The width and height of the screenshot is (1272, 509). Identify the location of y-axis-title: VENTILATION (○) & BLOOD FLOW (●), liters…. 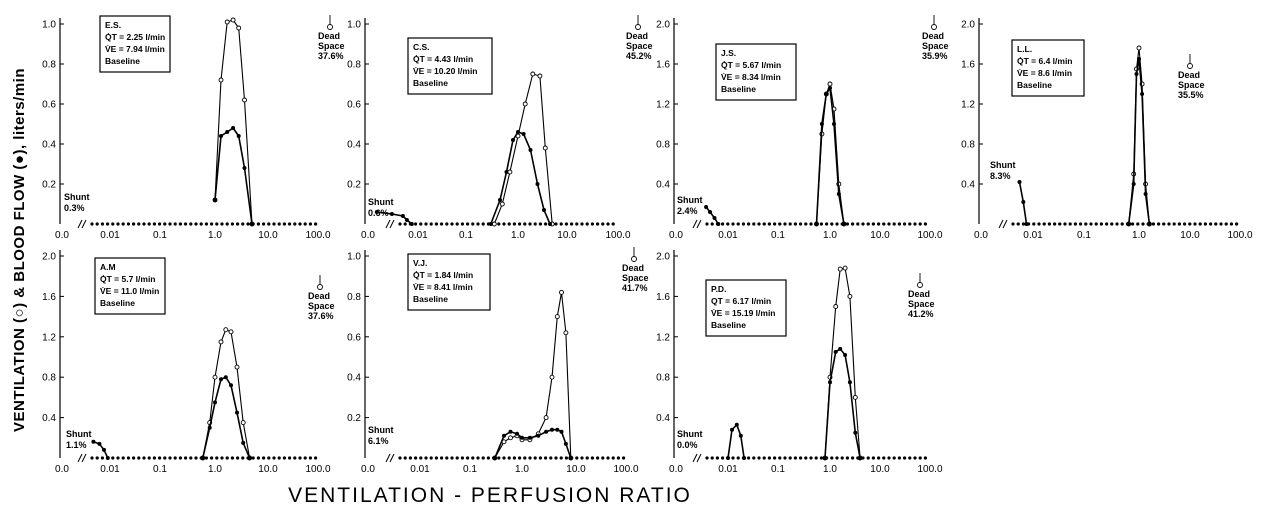
(19, 250).